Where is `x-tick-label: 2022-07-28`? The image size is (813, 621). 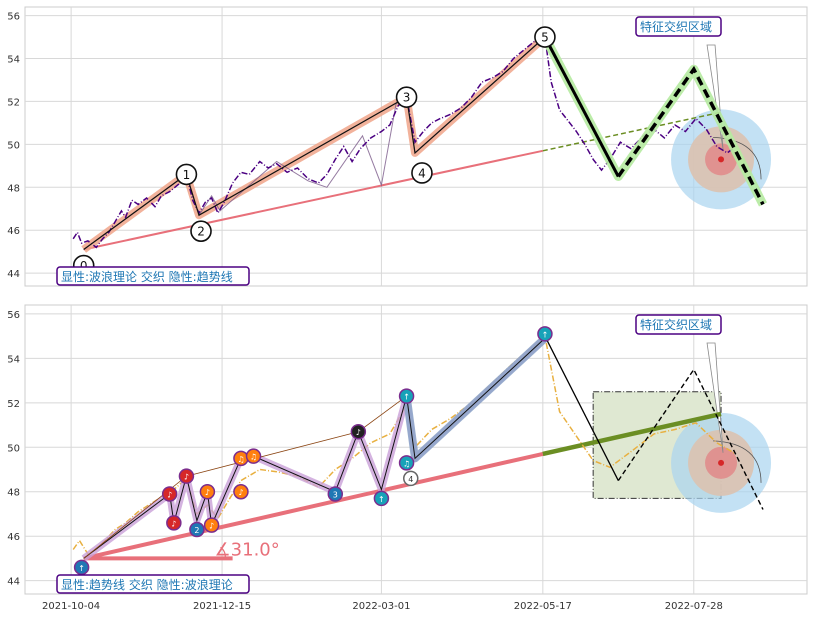 x-tick-label: 2022-07-28 is located at coordinates (694, 606).